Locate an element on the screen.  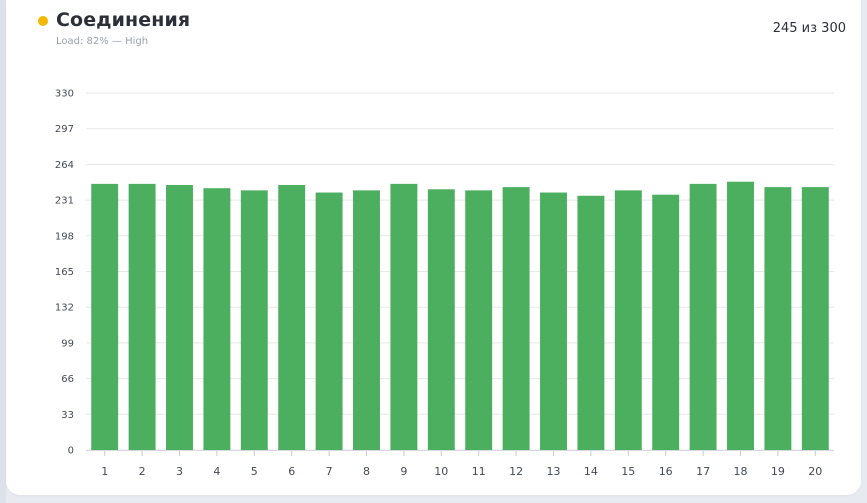
x-tick-label: 8 is located at coordinates (366, 471).